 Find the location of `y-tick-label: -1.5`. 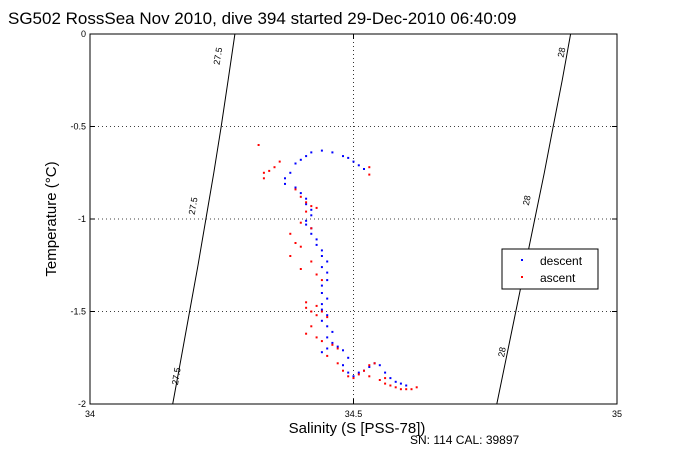

y-tick-label: -1.5 is located at coordinates (78, 312).